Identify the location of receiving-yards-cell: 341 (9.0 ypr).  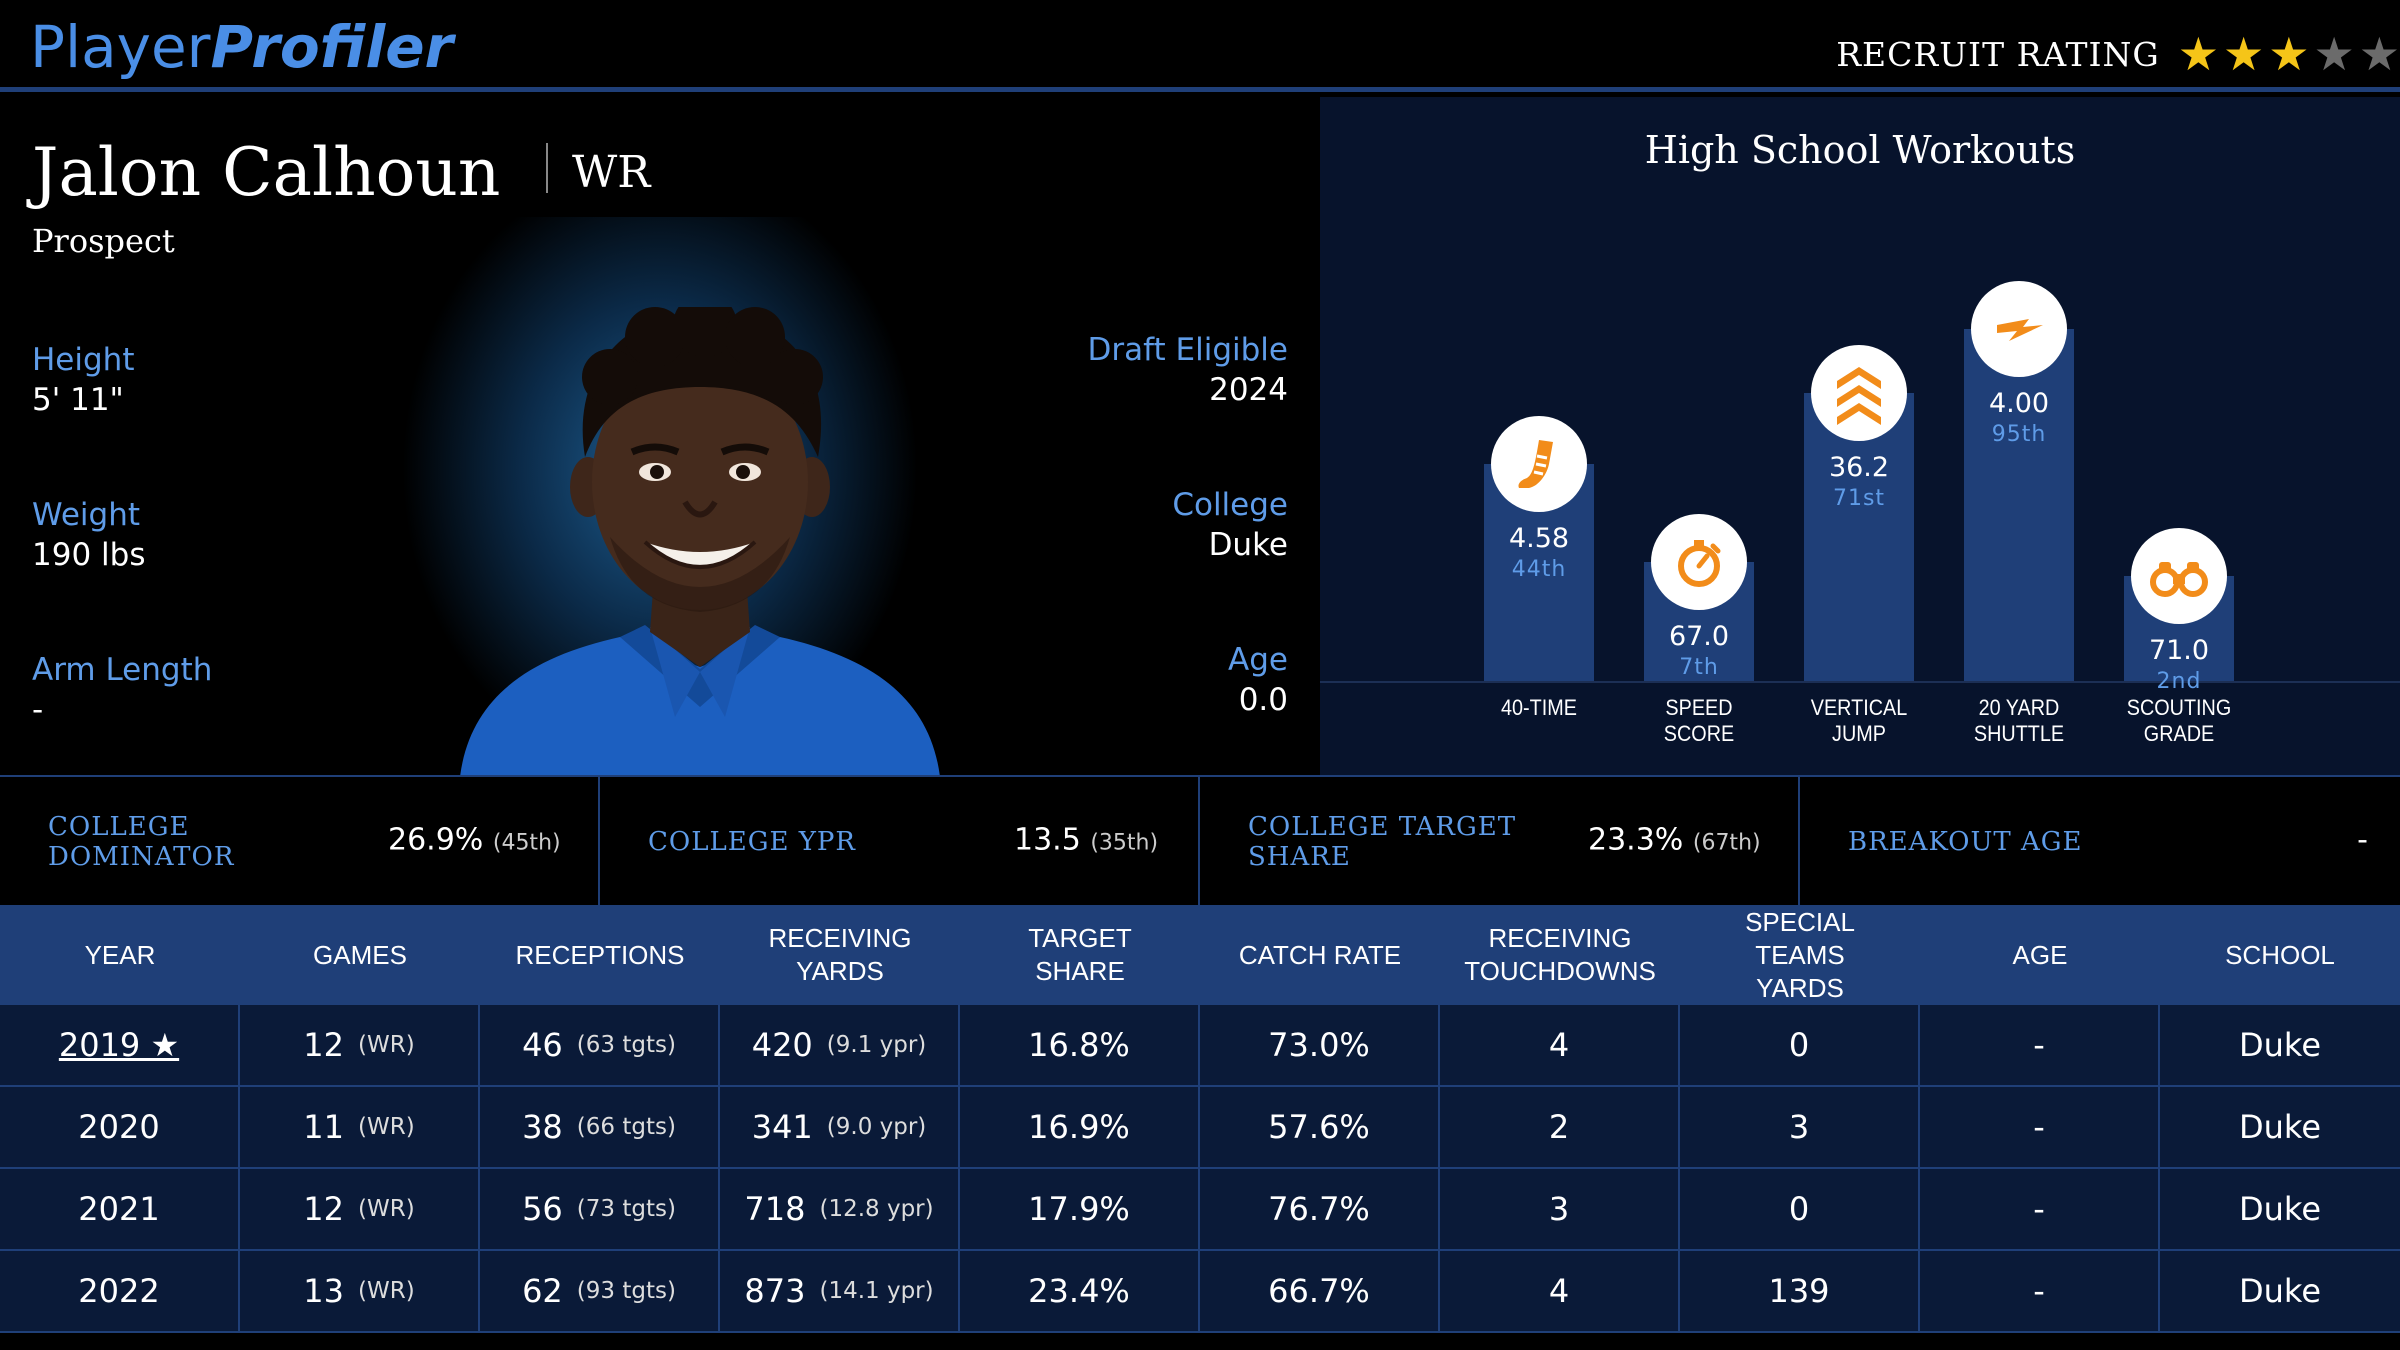
(840, 1127).